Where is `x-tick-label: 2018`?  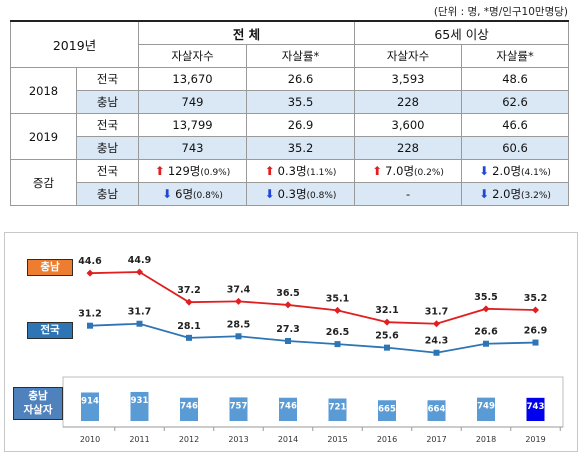
x-tick-label: 2018 is located at coordinates (486, 439).